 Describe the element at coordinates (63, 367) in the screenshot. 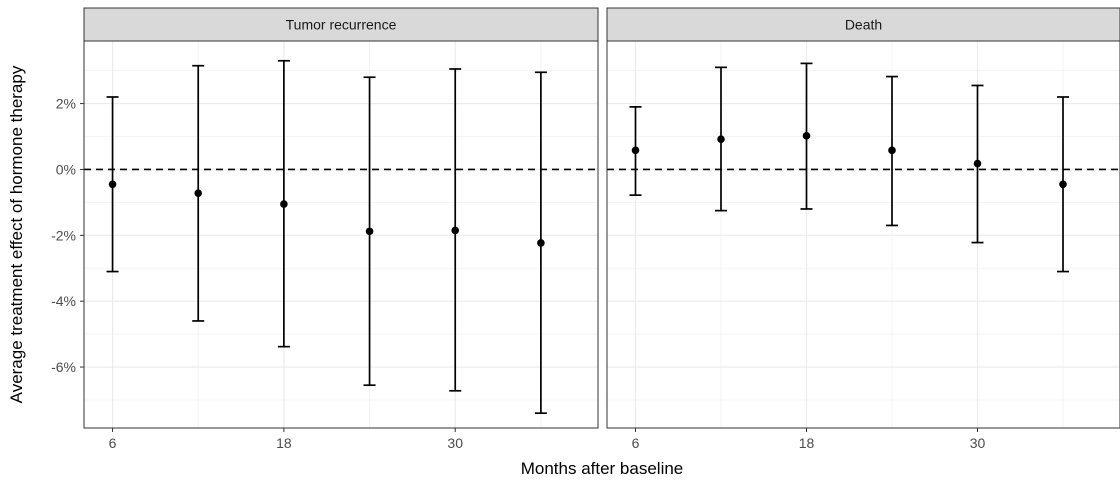

I see `y-tick-label: -6%` at that location.